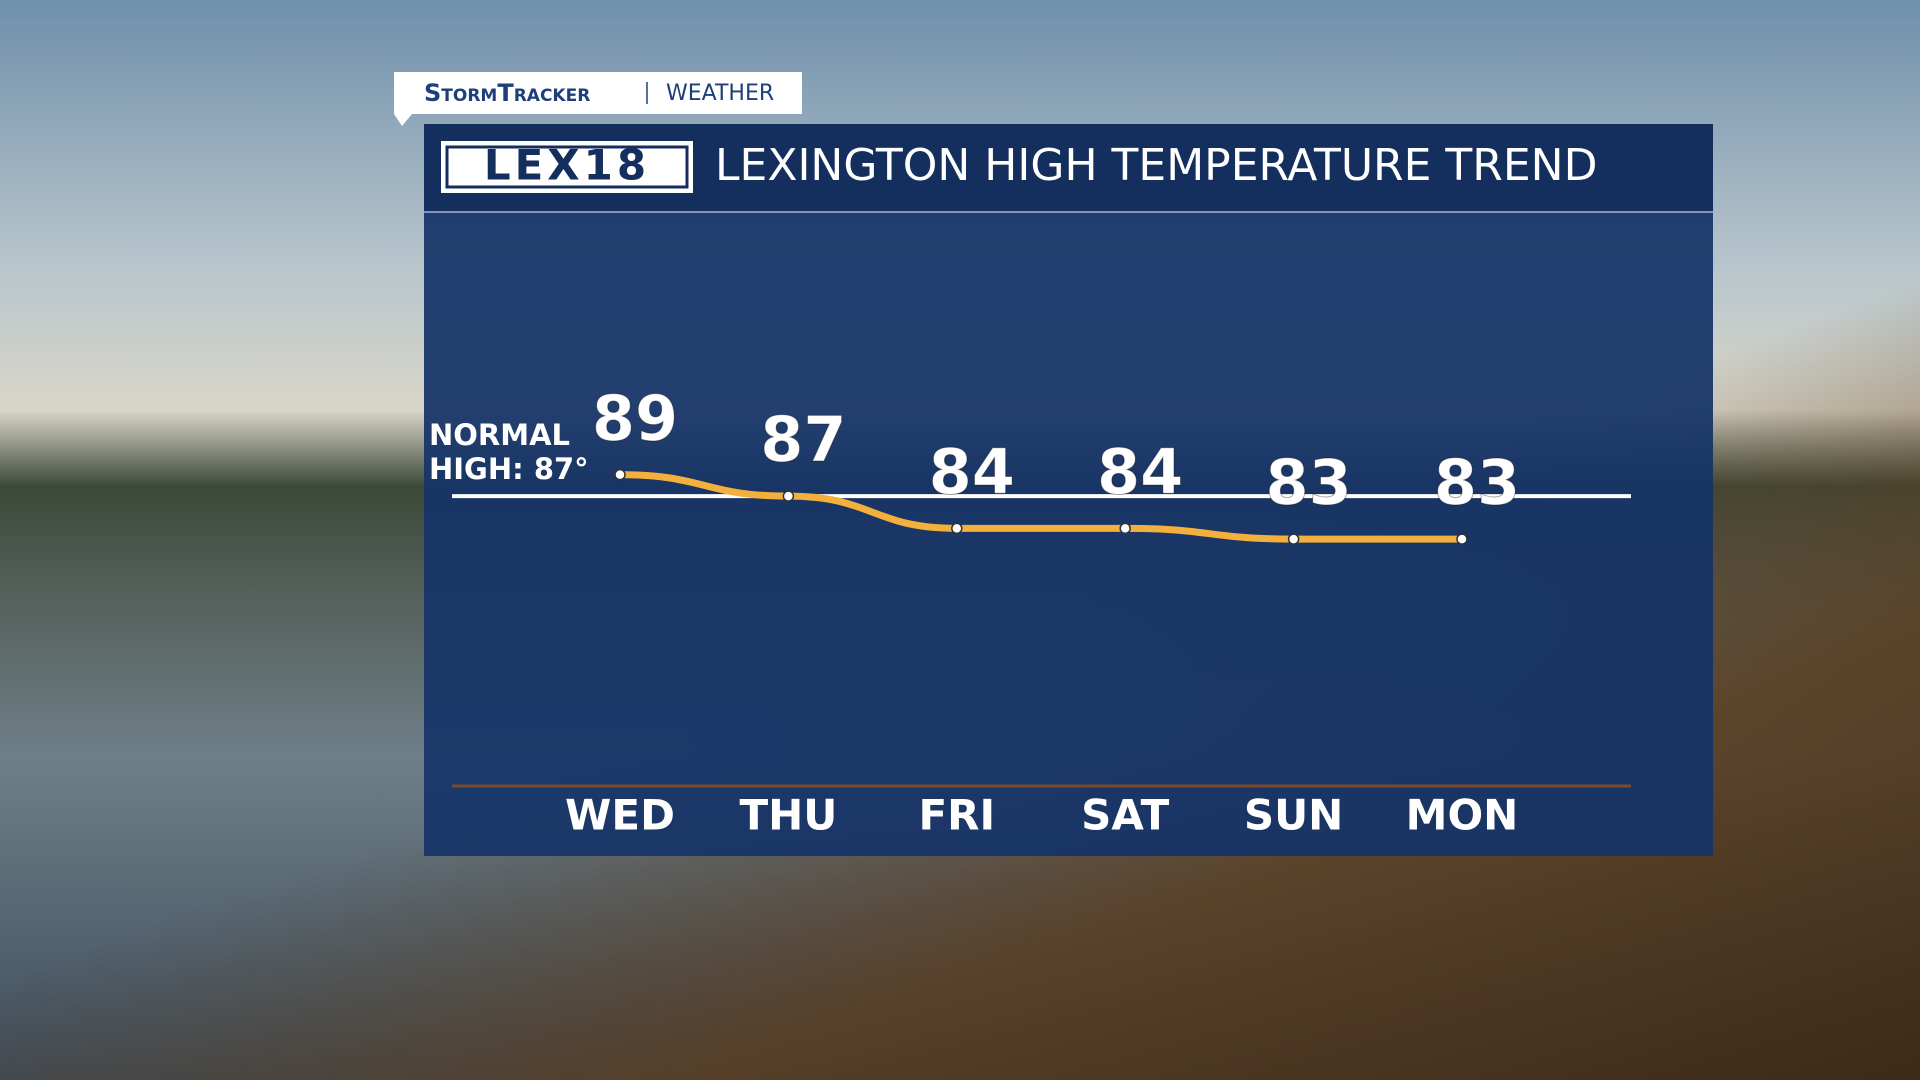 This screenshot has width=1920, height=1080. What do you see at coordinates (1294, 815) in the screenshot?
I see `x-tick-label: SUN` at bounding box center [1294, 815].